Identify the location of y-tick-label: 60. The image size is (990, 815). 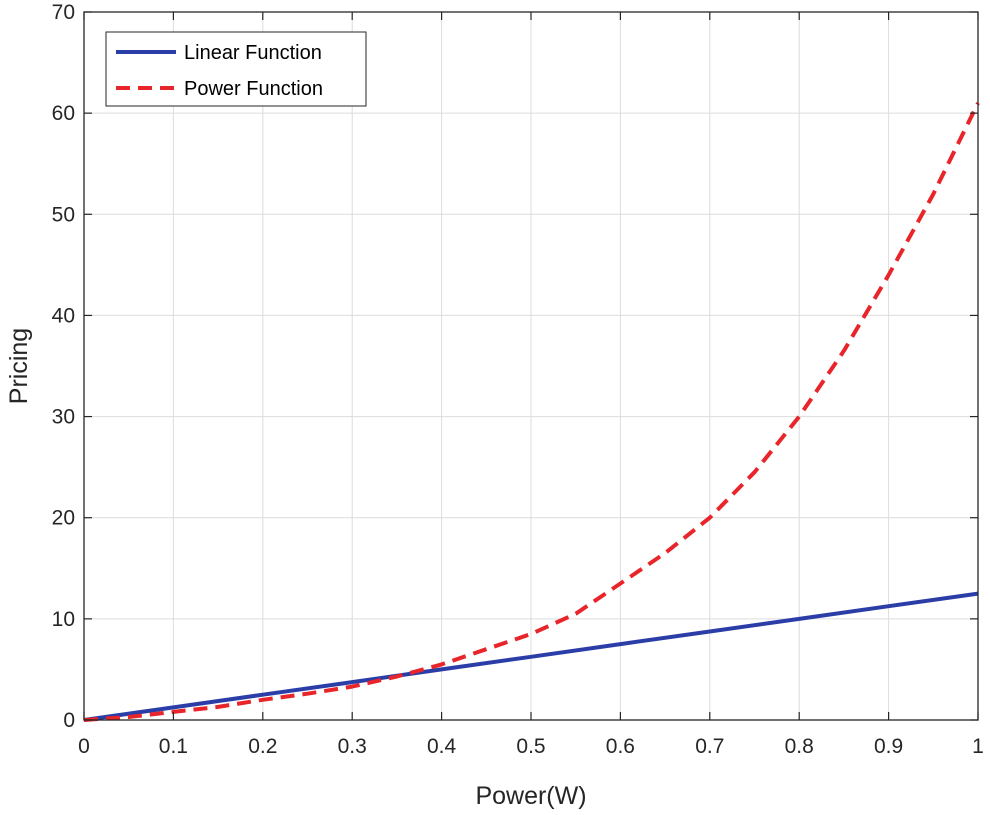
(63, 113).